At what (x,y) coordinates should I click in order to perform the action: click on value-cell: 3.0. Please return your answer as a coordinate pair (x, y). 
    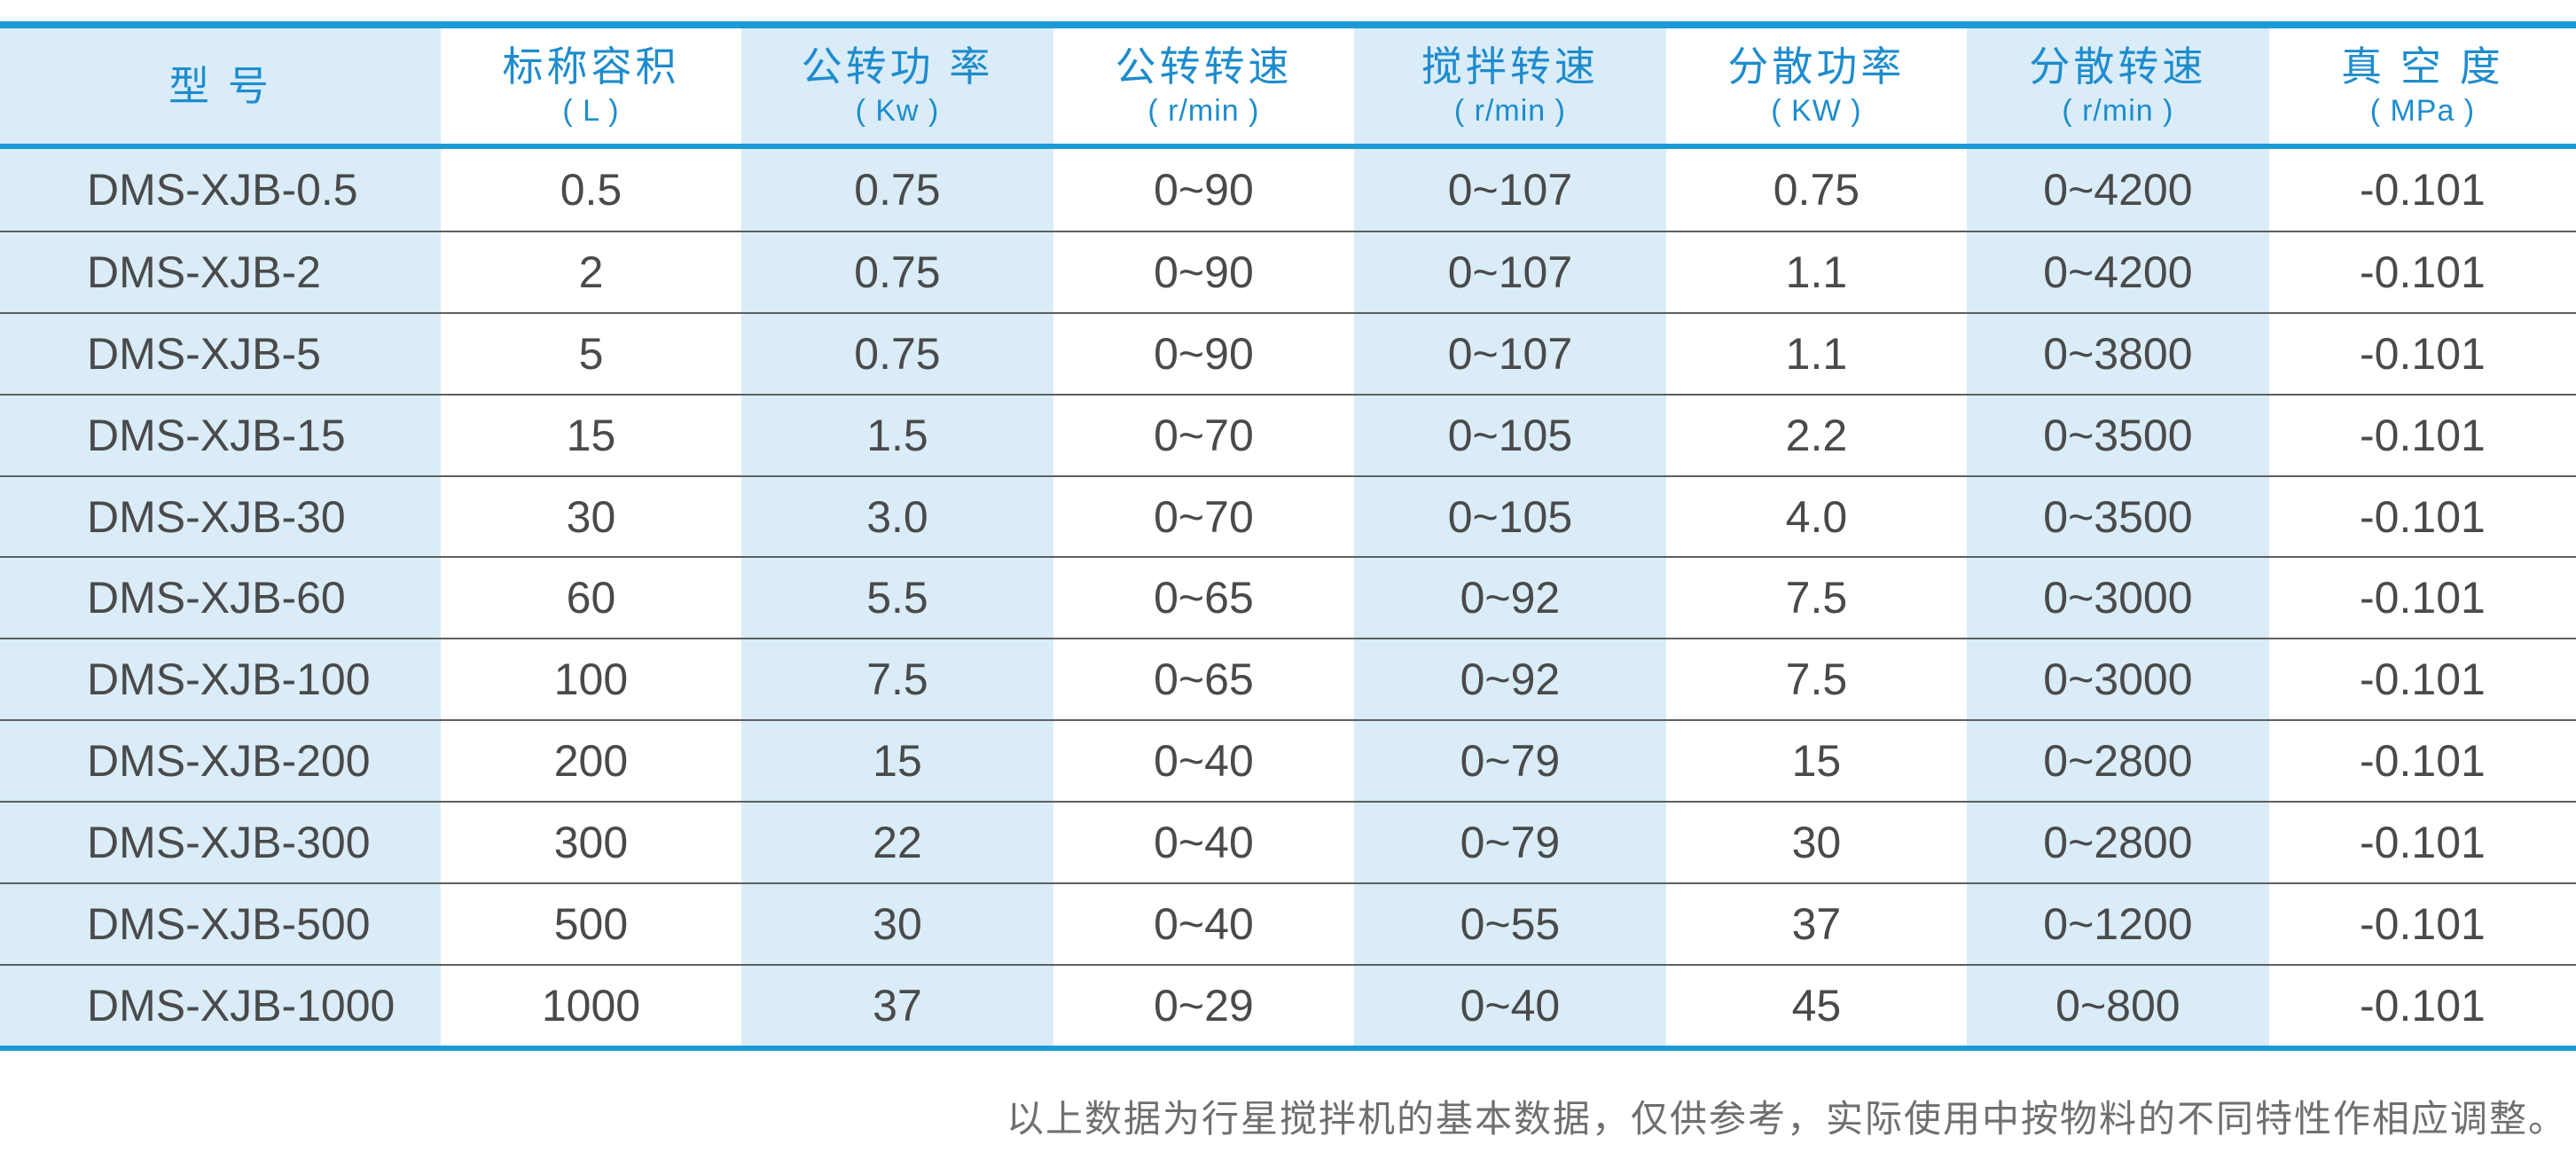
    Looking at the image, I should click on (896, 517).